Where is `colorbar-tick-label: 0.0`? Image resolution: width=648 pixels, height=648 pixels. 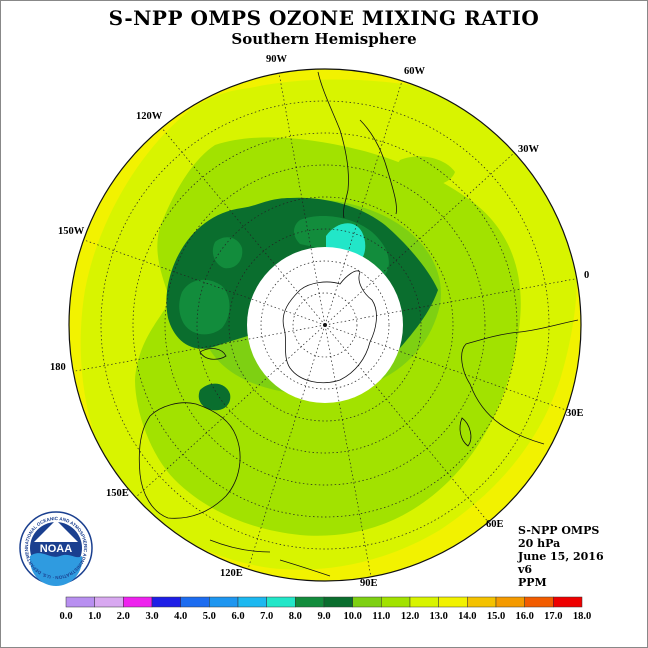 colorbar-tick-label: 0.0 is located at coordinates (65, 616).